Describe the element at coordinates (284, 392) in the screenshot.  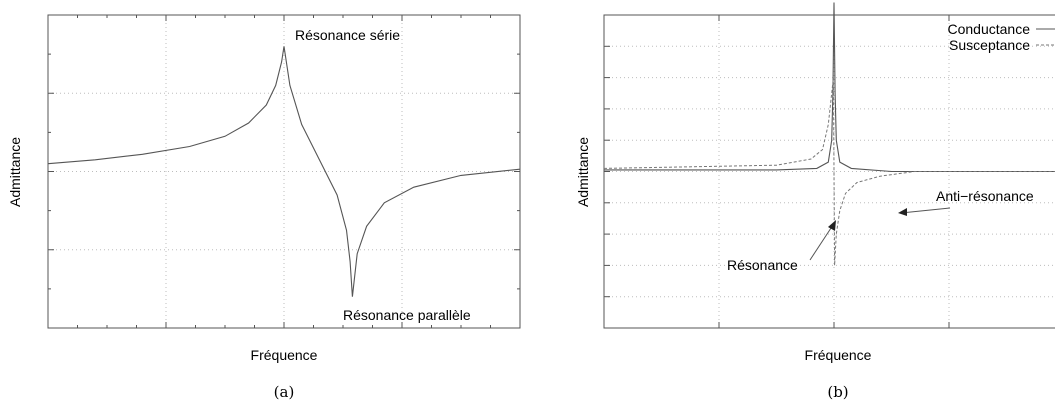
I see `caption-a: (a)` at that location.